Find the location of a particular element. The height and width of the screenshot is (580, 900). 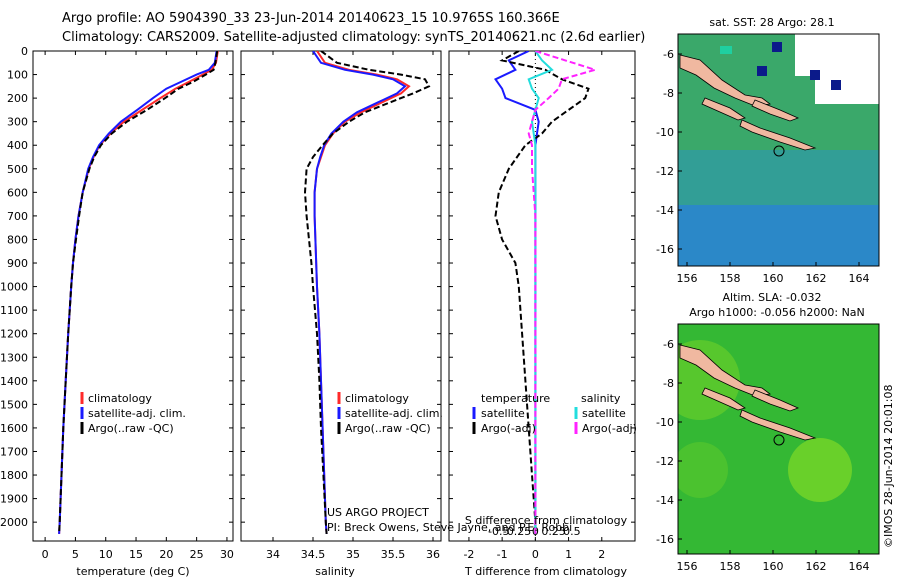

y-tick-label: 500 is located at coordinates (17, 169).